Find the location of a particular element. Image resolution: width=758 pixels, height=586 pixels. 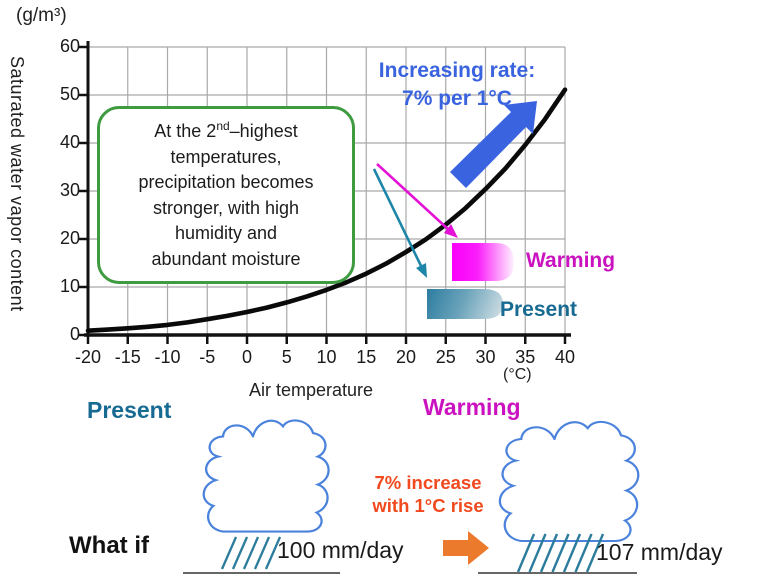

increasing-rate-annotation: Increasing rate: 7% per 1°C is located at coordinates (457, 85).